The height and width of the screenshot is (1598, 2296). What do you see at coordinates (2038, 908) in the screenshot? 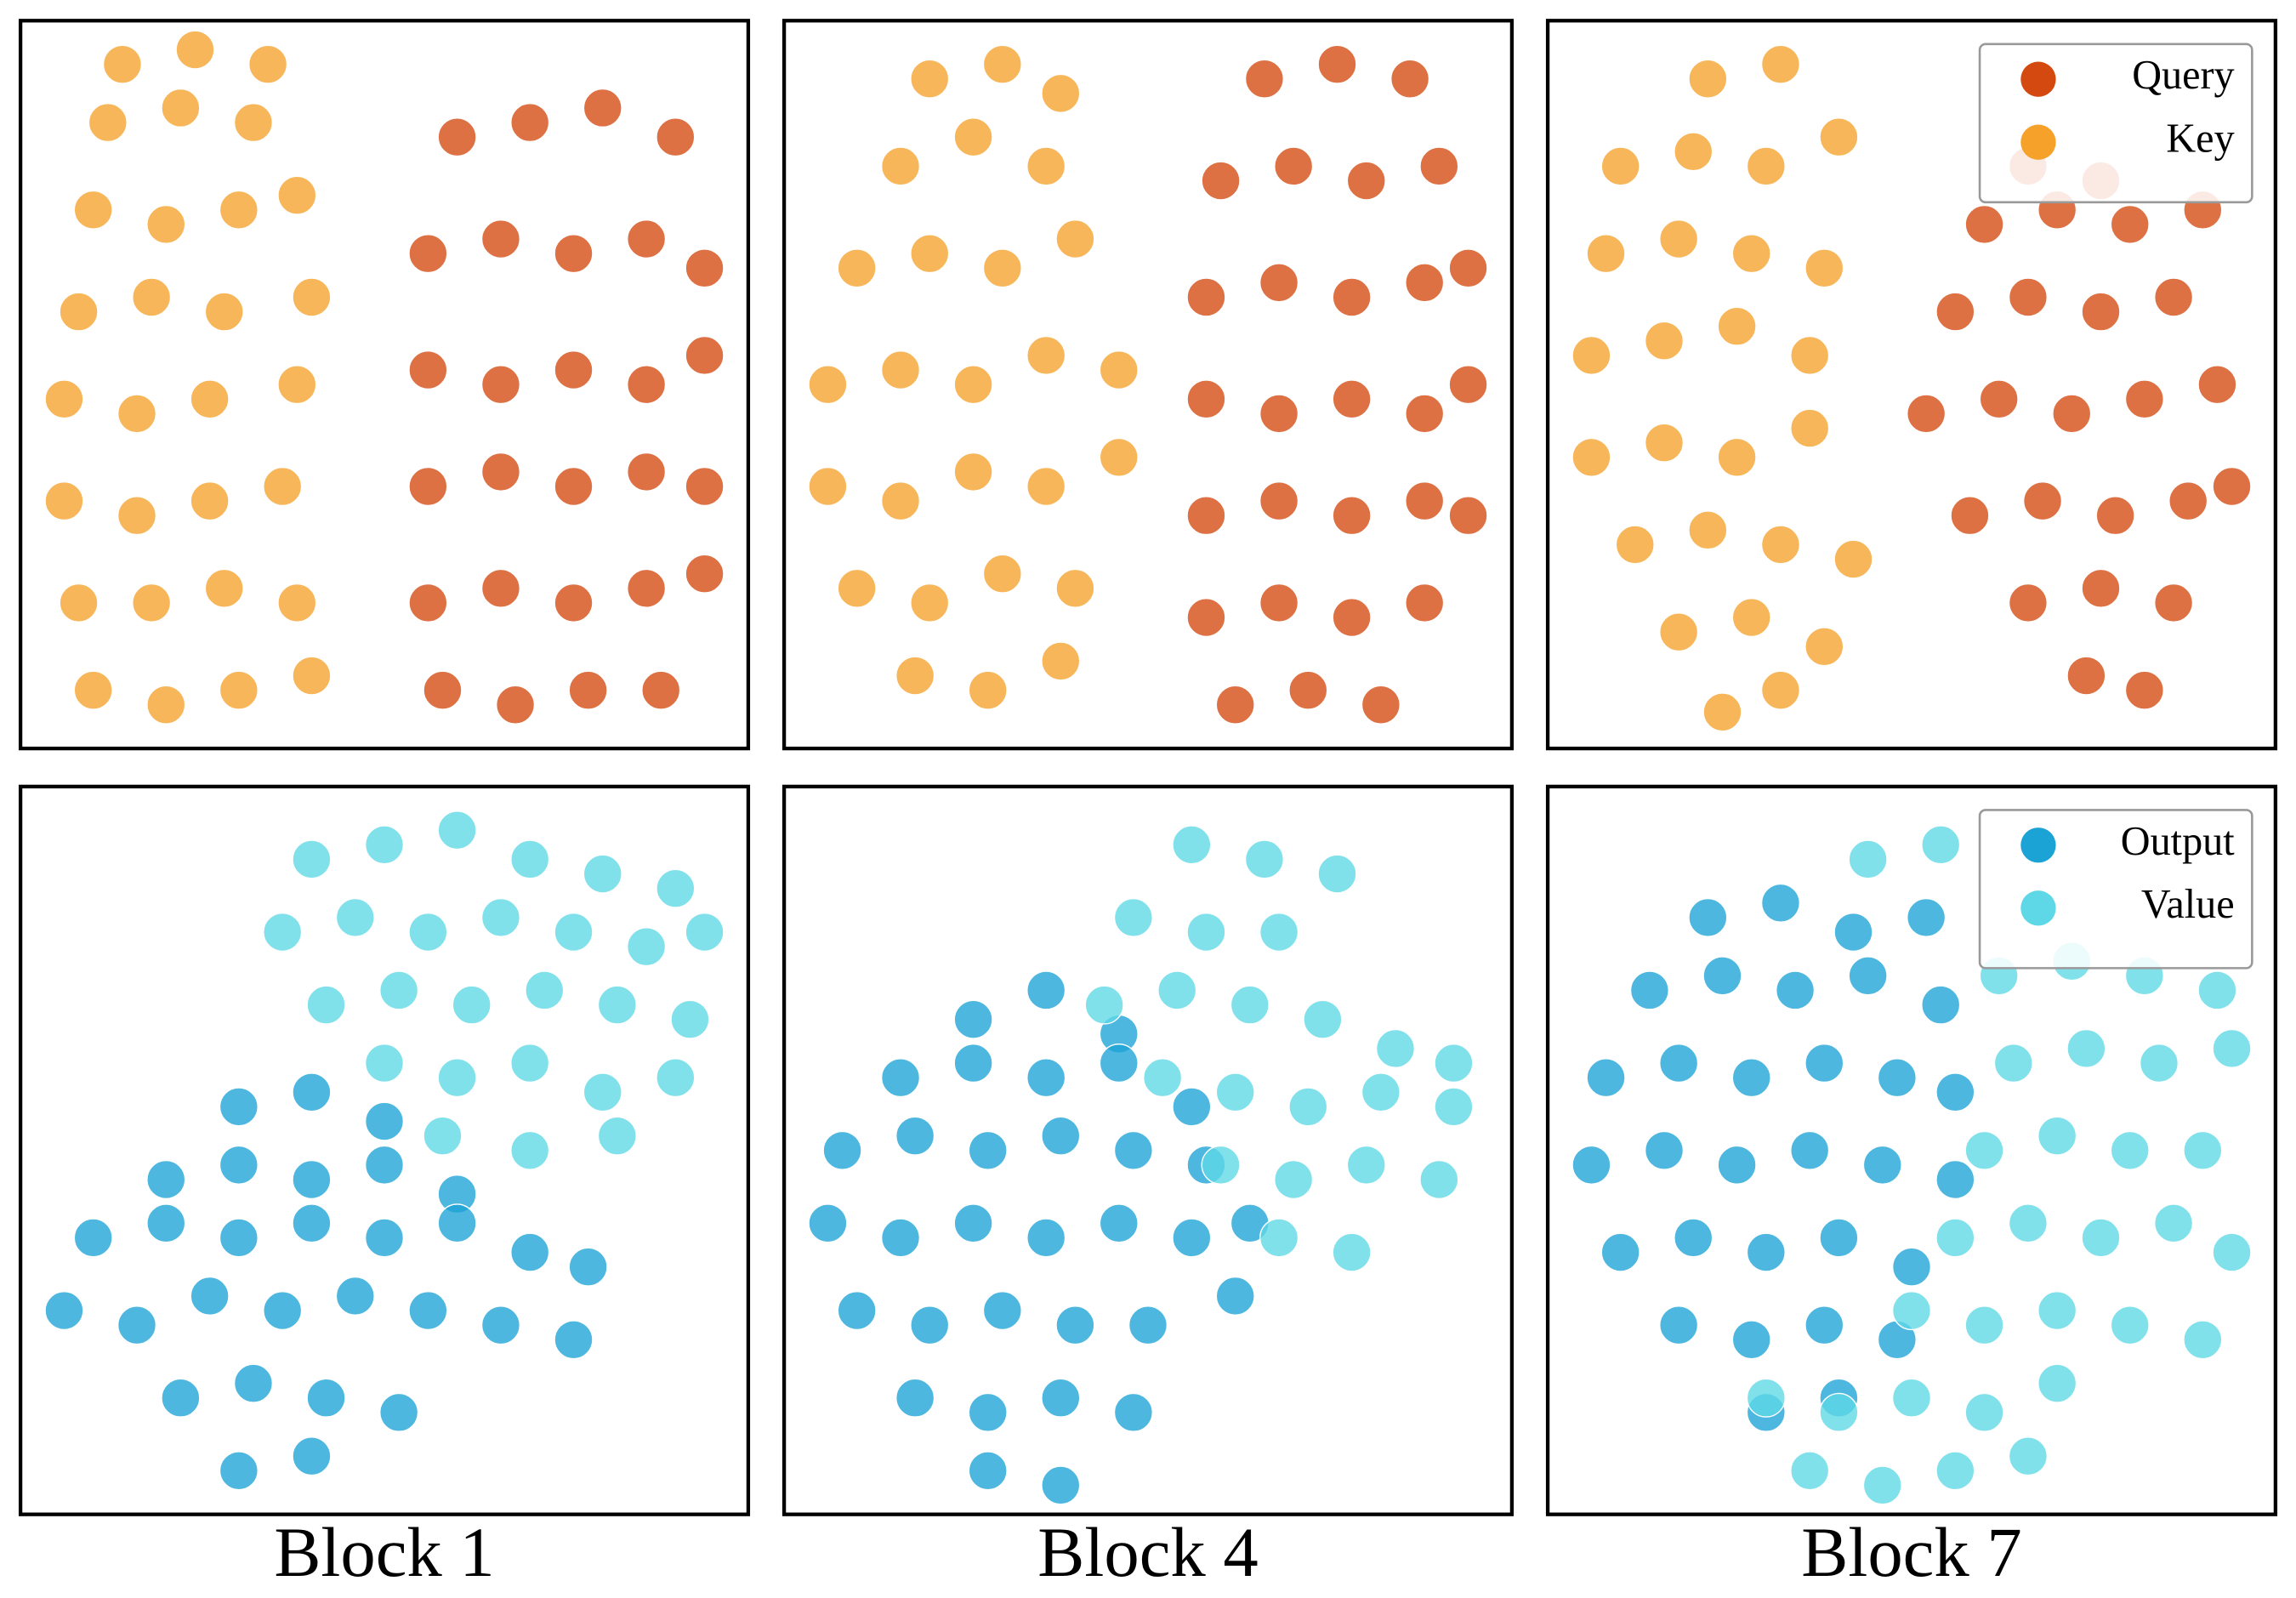
I see `legend-marker` at bounding box center [2038, 908].